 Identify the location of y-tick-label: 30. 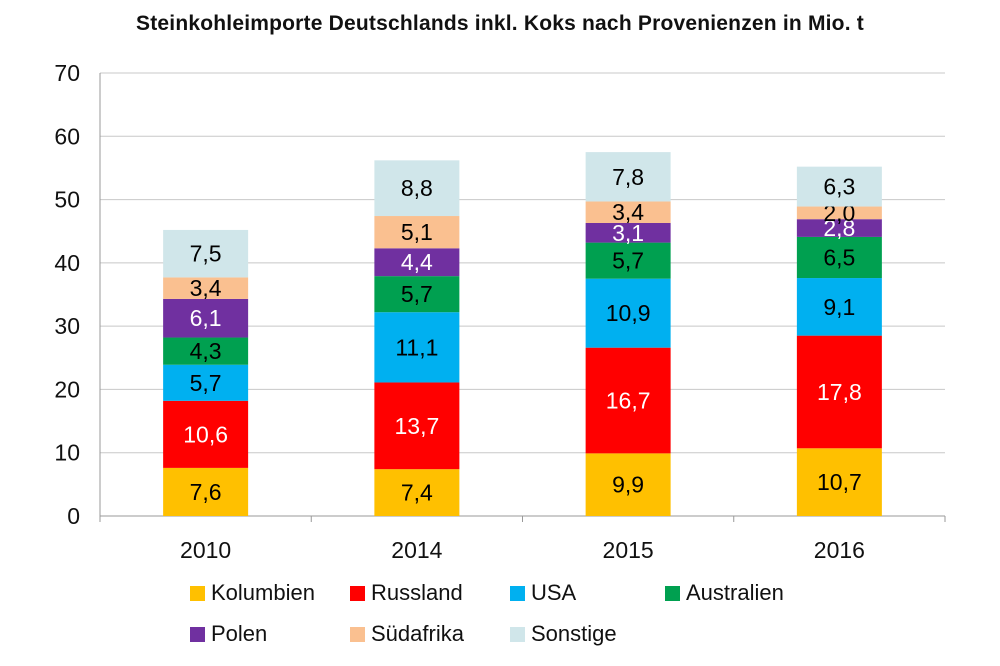
(67, 326).